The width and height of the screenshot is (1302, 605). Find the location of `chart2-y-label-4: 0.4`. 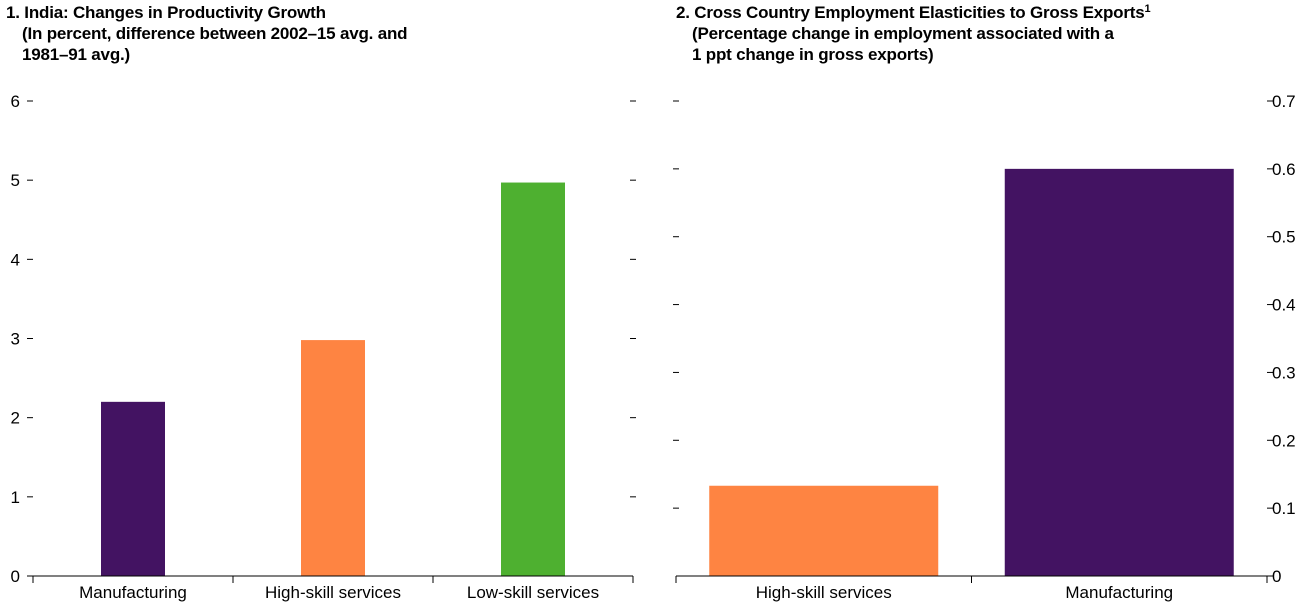

chart2-y-label-4: 0.4 is located at coordinates (1284, 305).